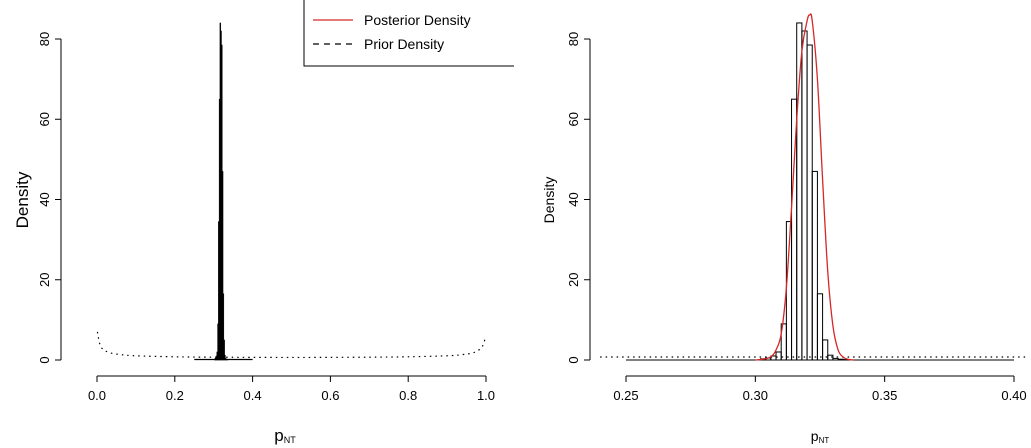  I want to click on left-x-tick-label: 0.6, so click(330, 395).